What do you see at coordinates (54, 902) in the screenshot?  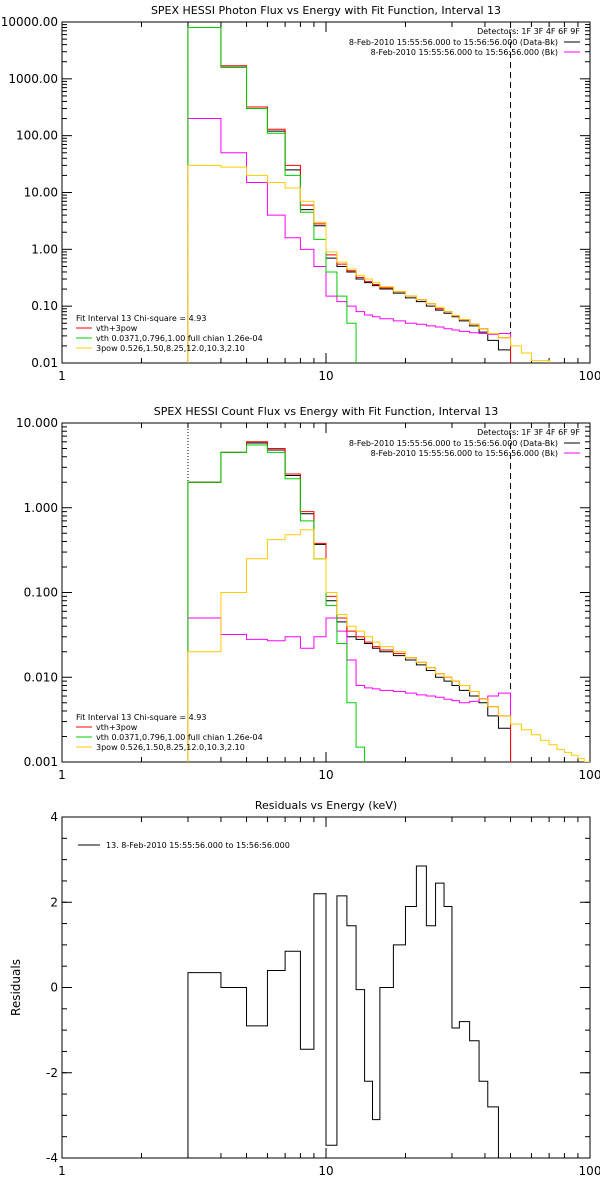 I see `y-tick-label: 2` at bounding box center [54, 902].